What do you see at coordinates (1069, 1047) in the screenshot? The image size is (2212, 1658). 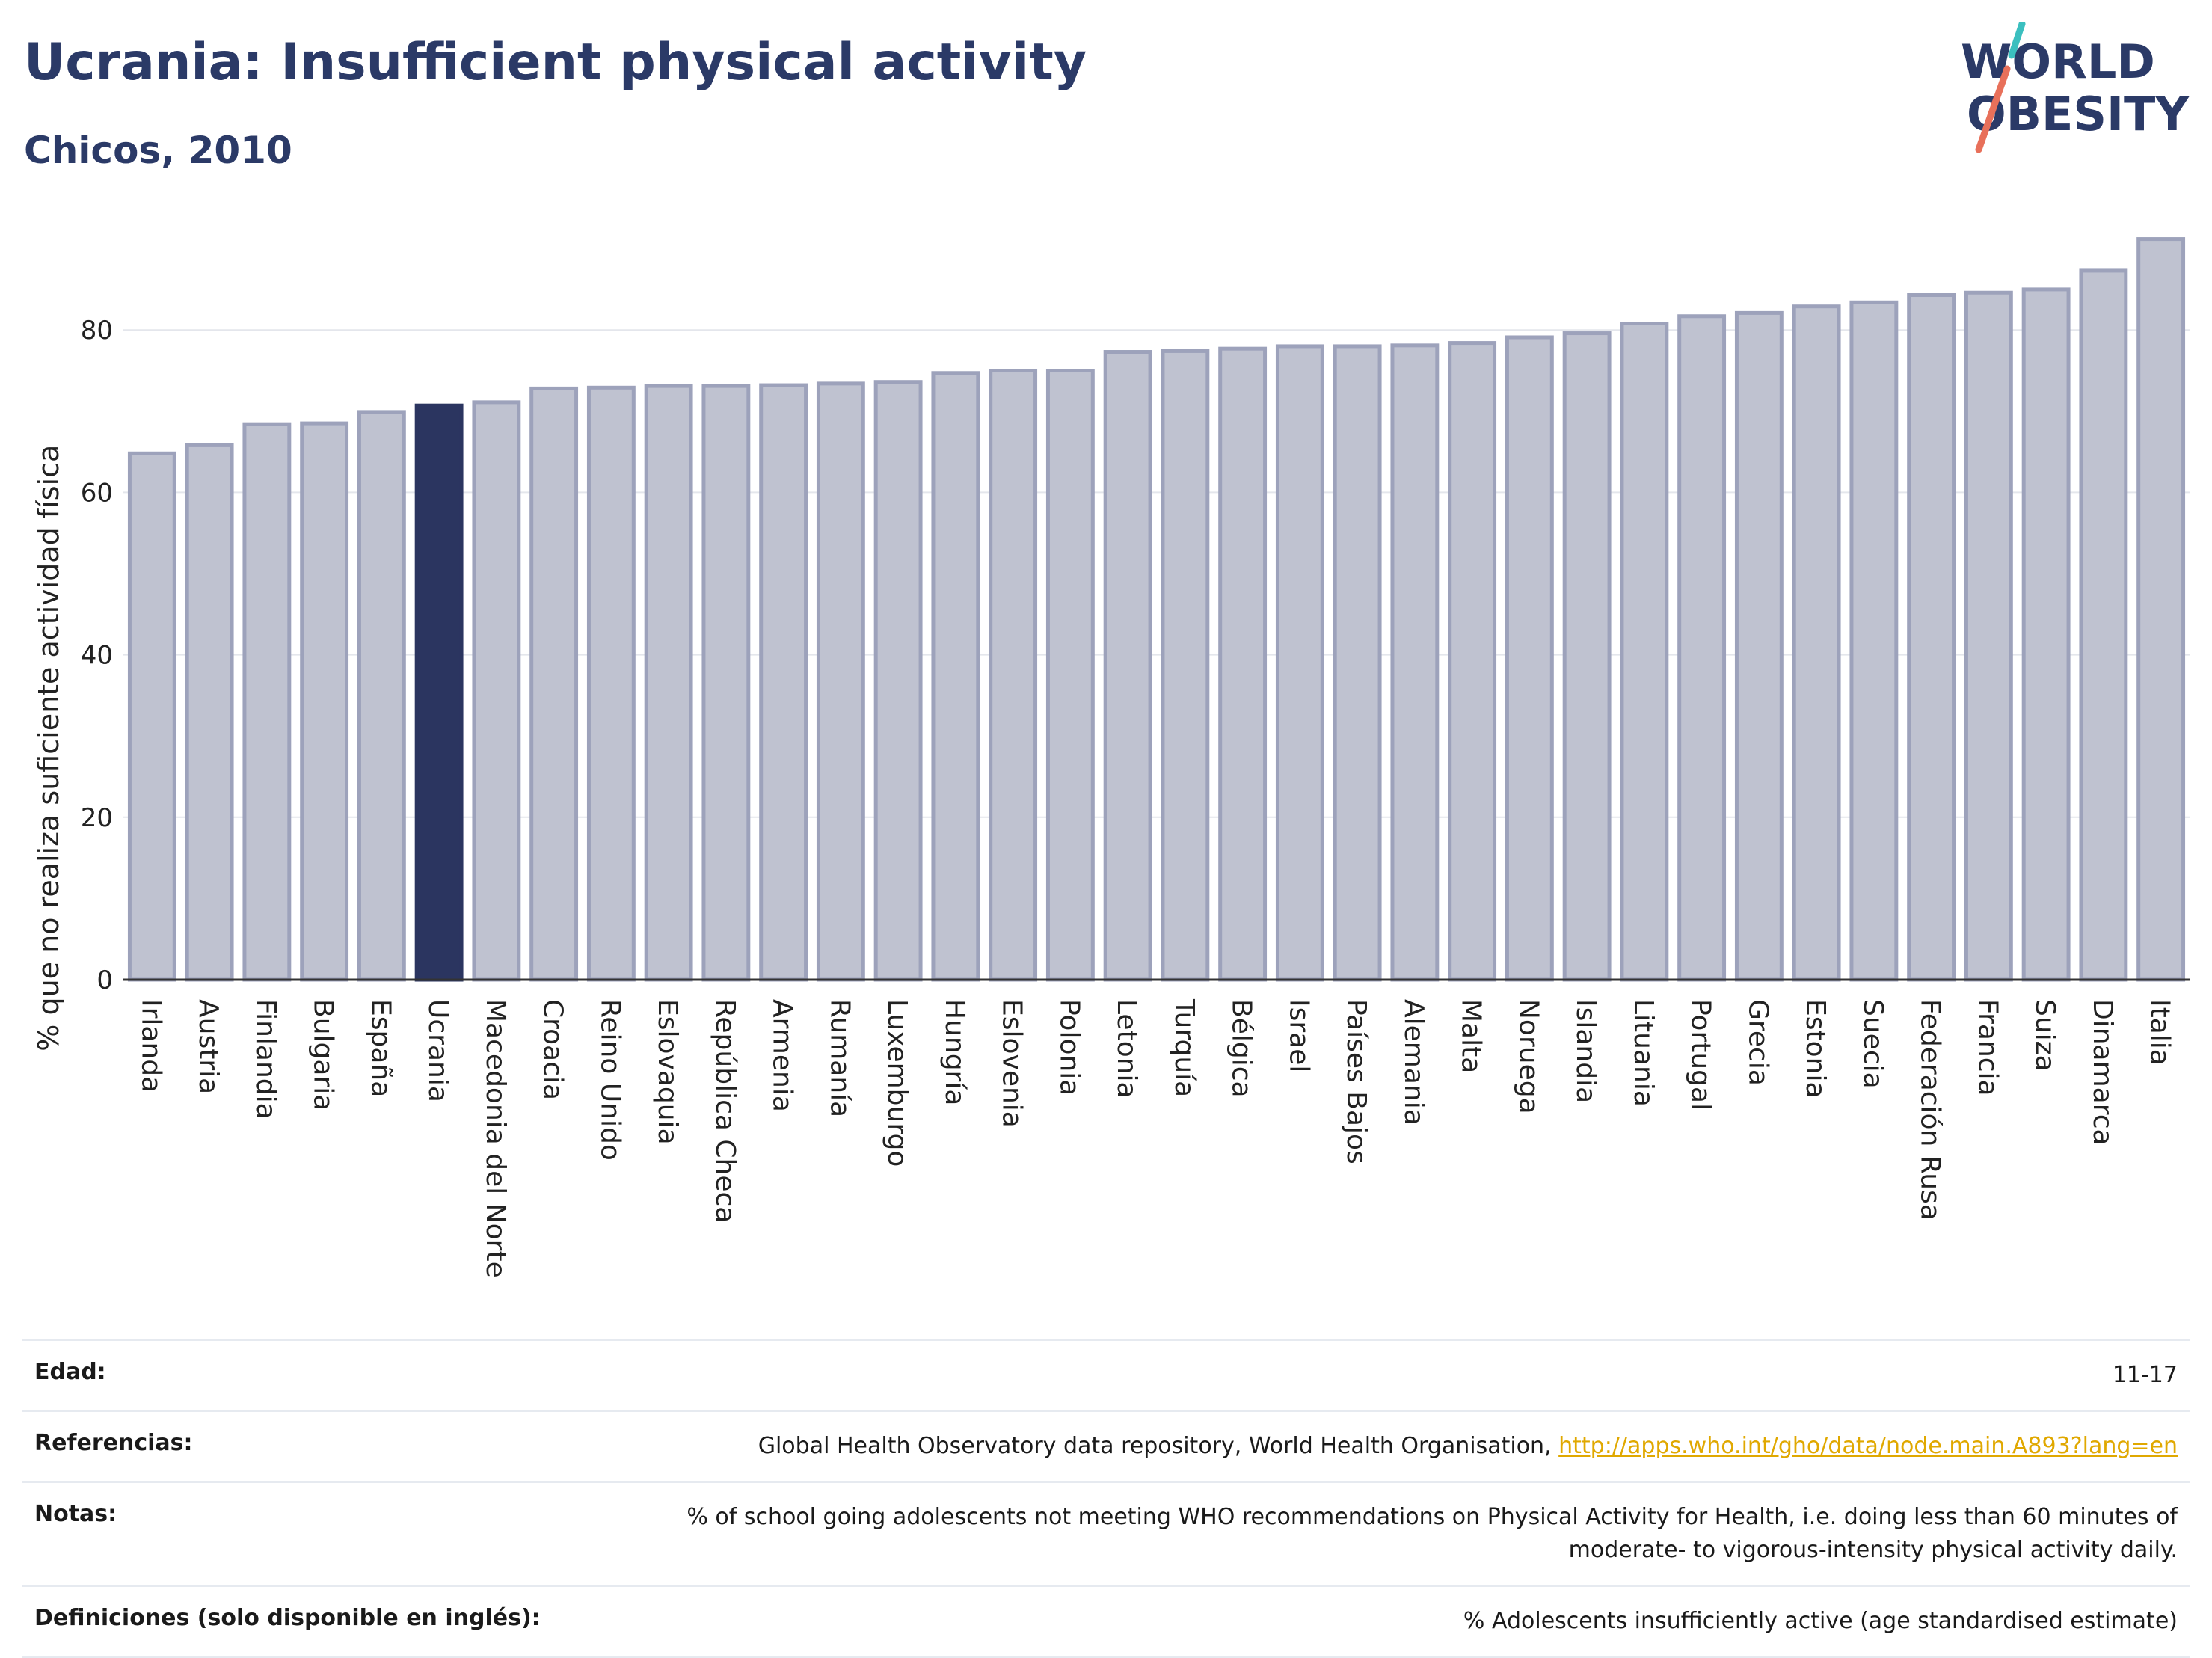 I see `x-tick-label: Polonia` at bounding box center [1069, 1047].